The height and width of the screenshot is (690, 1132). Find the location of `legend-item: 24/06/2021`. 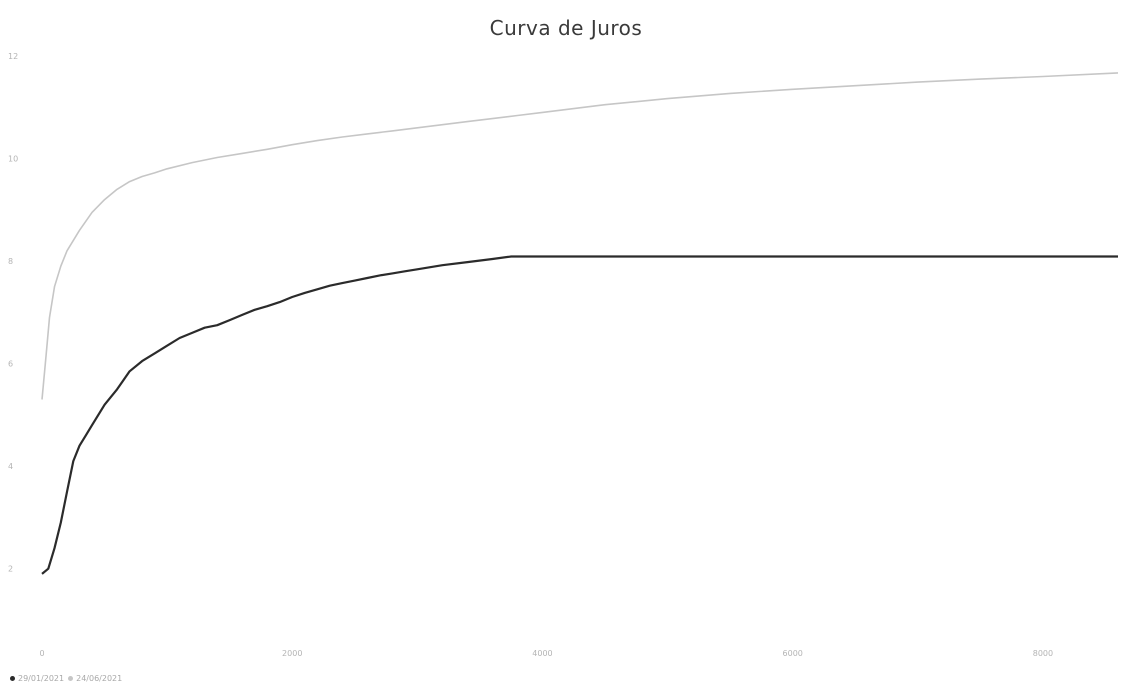

legend-item: 24/06/2021 is located at coordinates (95, 678).